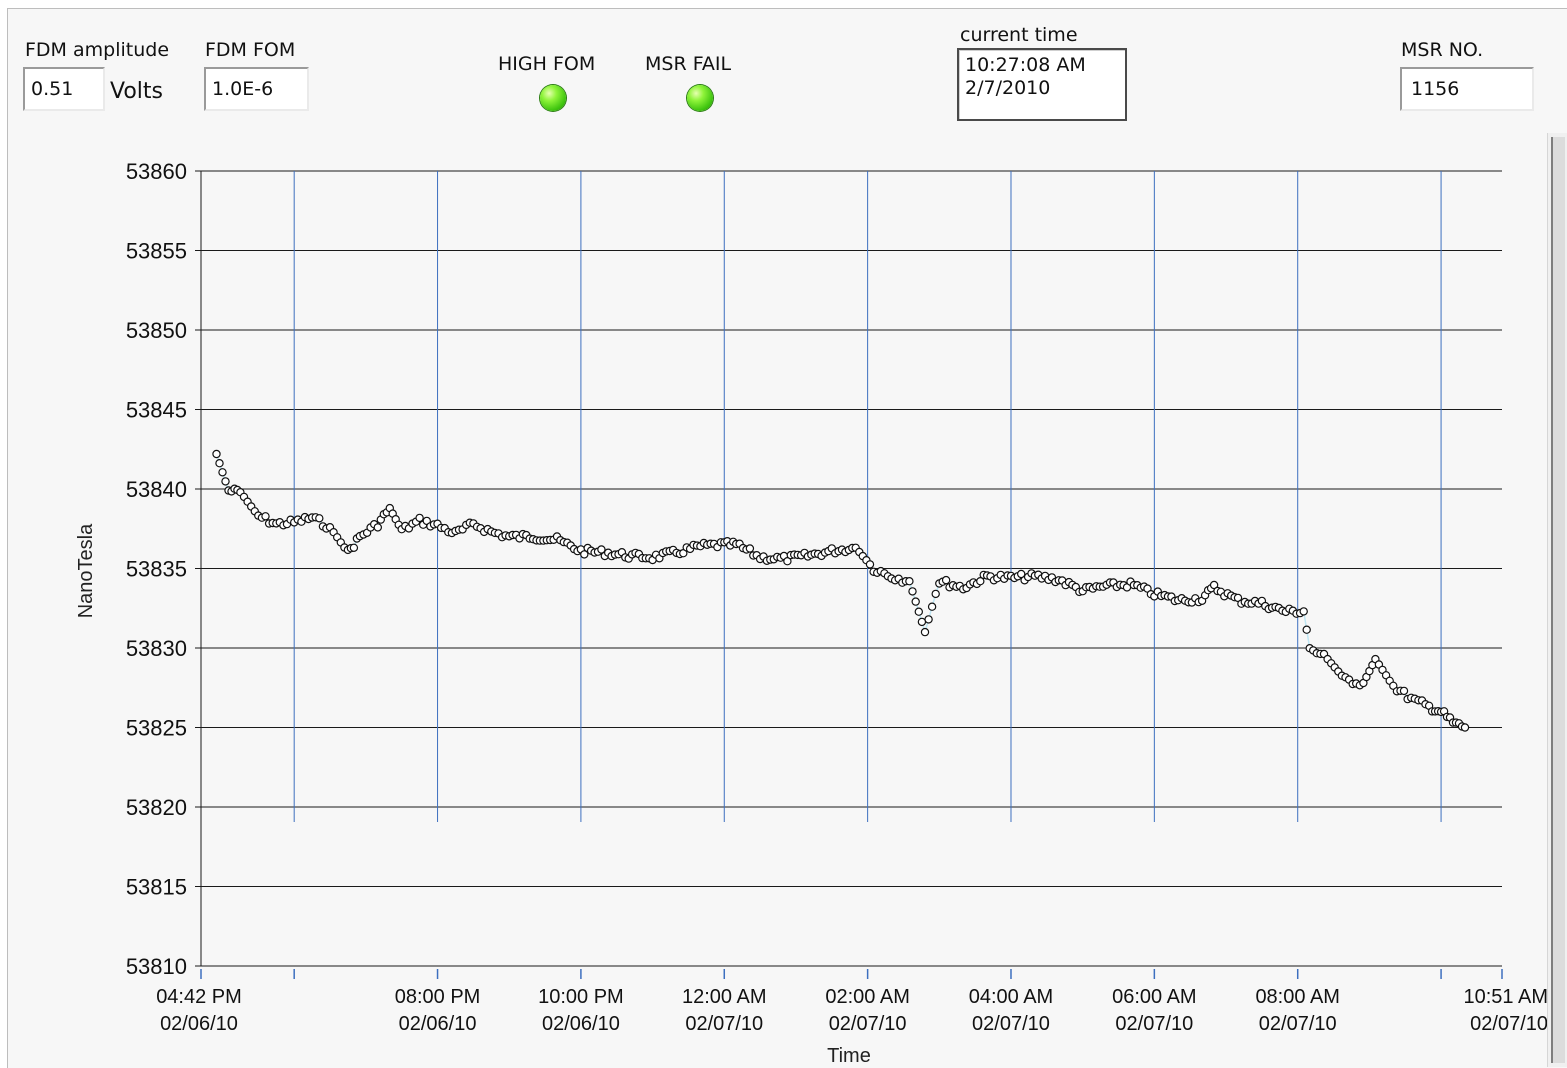 The image size is (1567, 1068). I want to click on current-time-time: 10:27:08 AM, so click(1025, 65).